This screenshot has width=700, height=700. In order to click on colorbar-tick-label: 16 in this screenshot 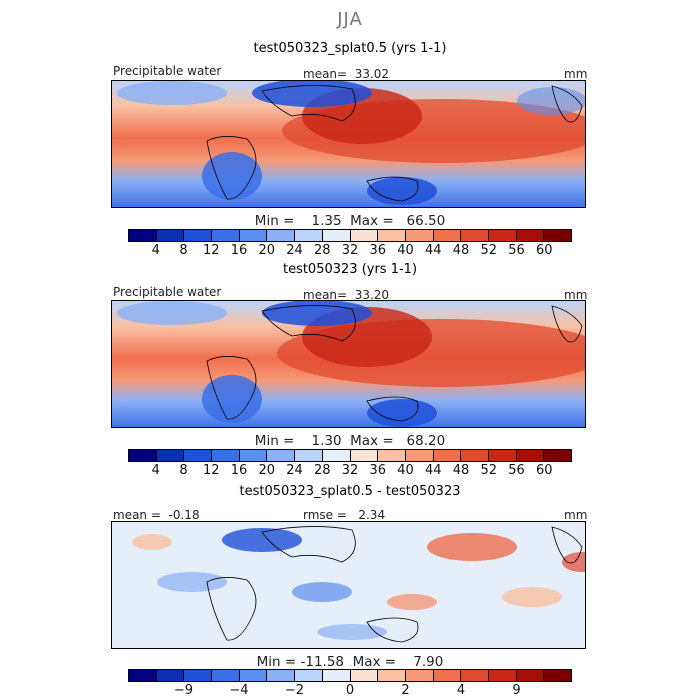, I will do `click(239, 250)`.